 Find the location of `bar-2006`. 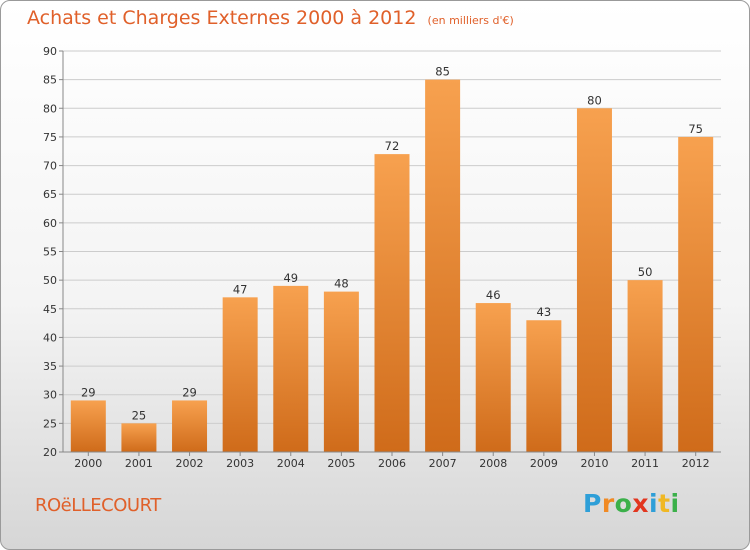

bar-2006 is located at coordinates (392, 303).